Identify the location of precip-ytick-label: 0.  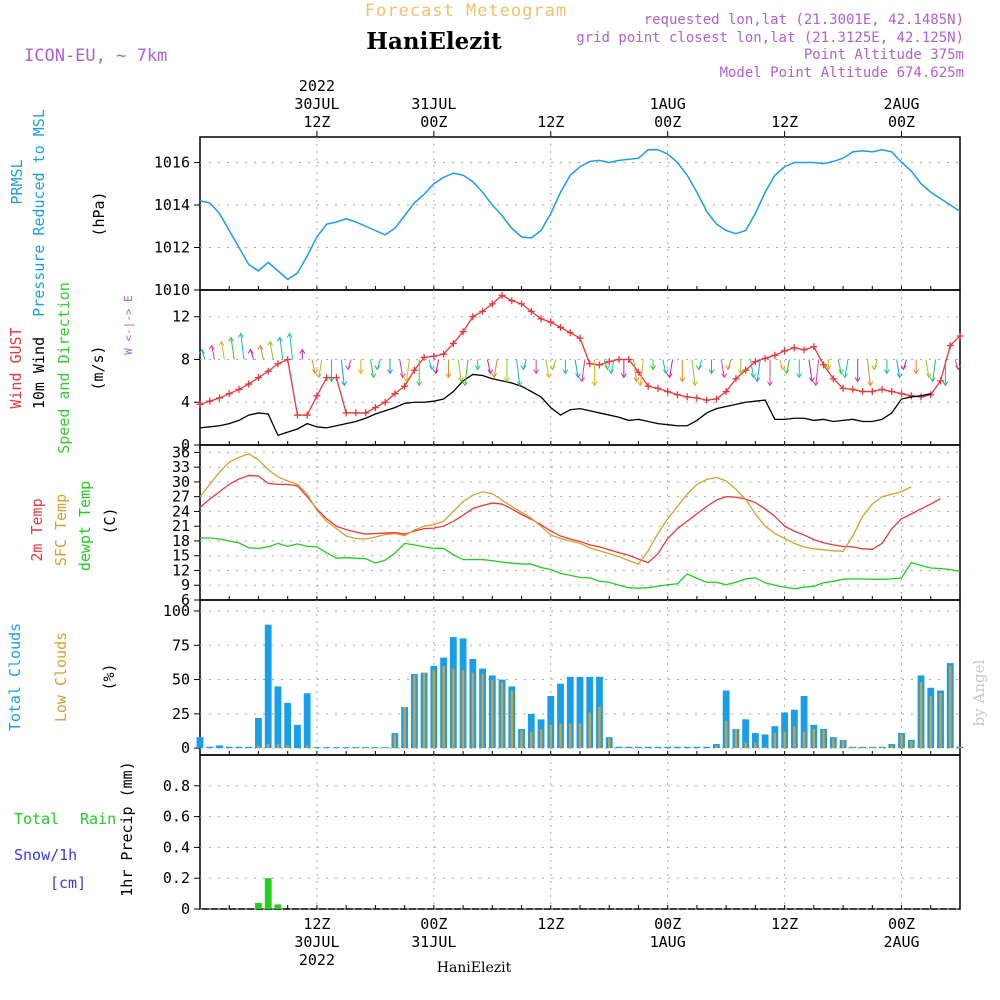
(185, 909).